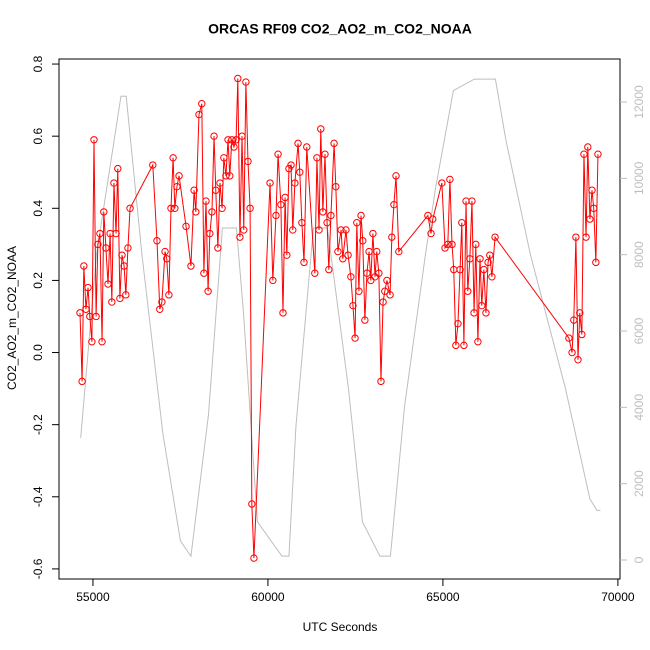  Describe the element at coordinates (38, 136) in the screenshot. I see `y-tick-label: 0.6` at that location.